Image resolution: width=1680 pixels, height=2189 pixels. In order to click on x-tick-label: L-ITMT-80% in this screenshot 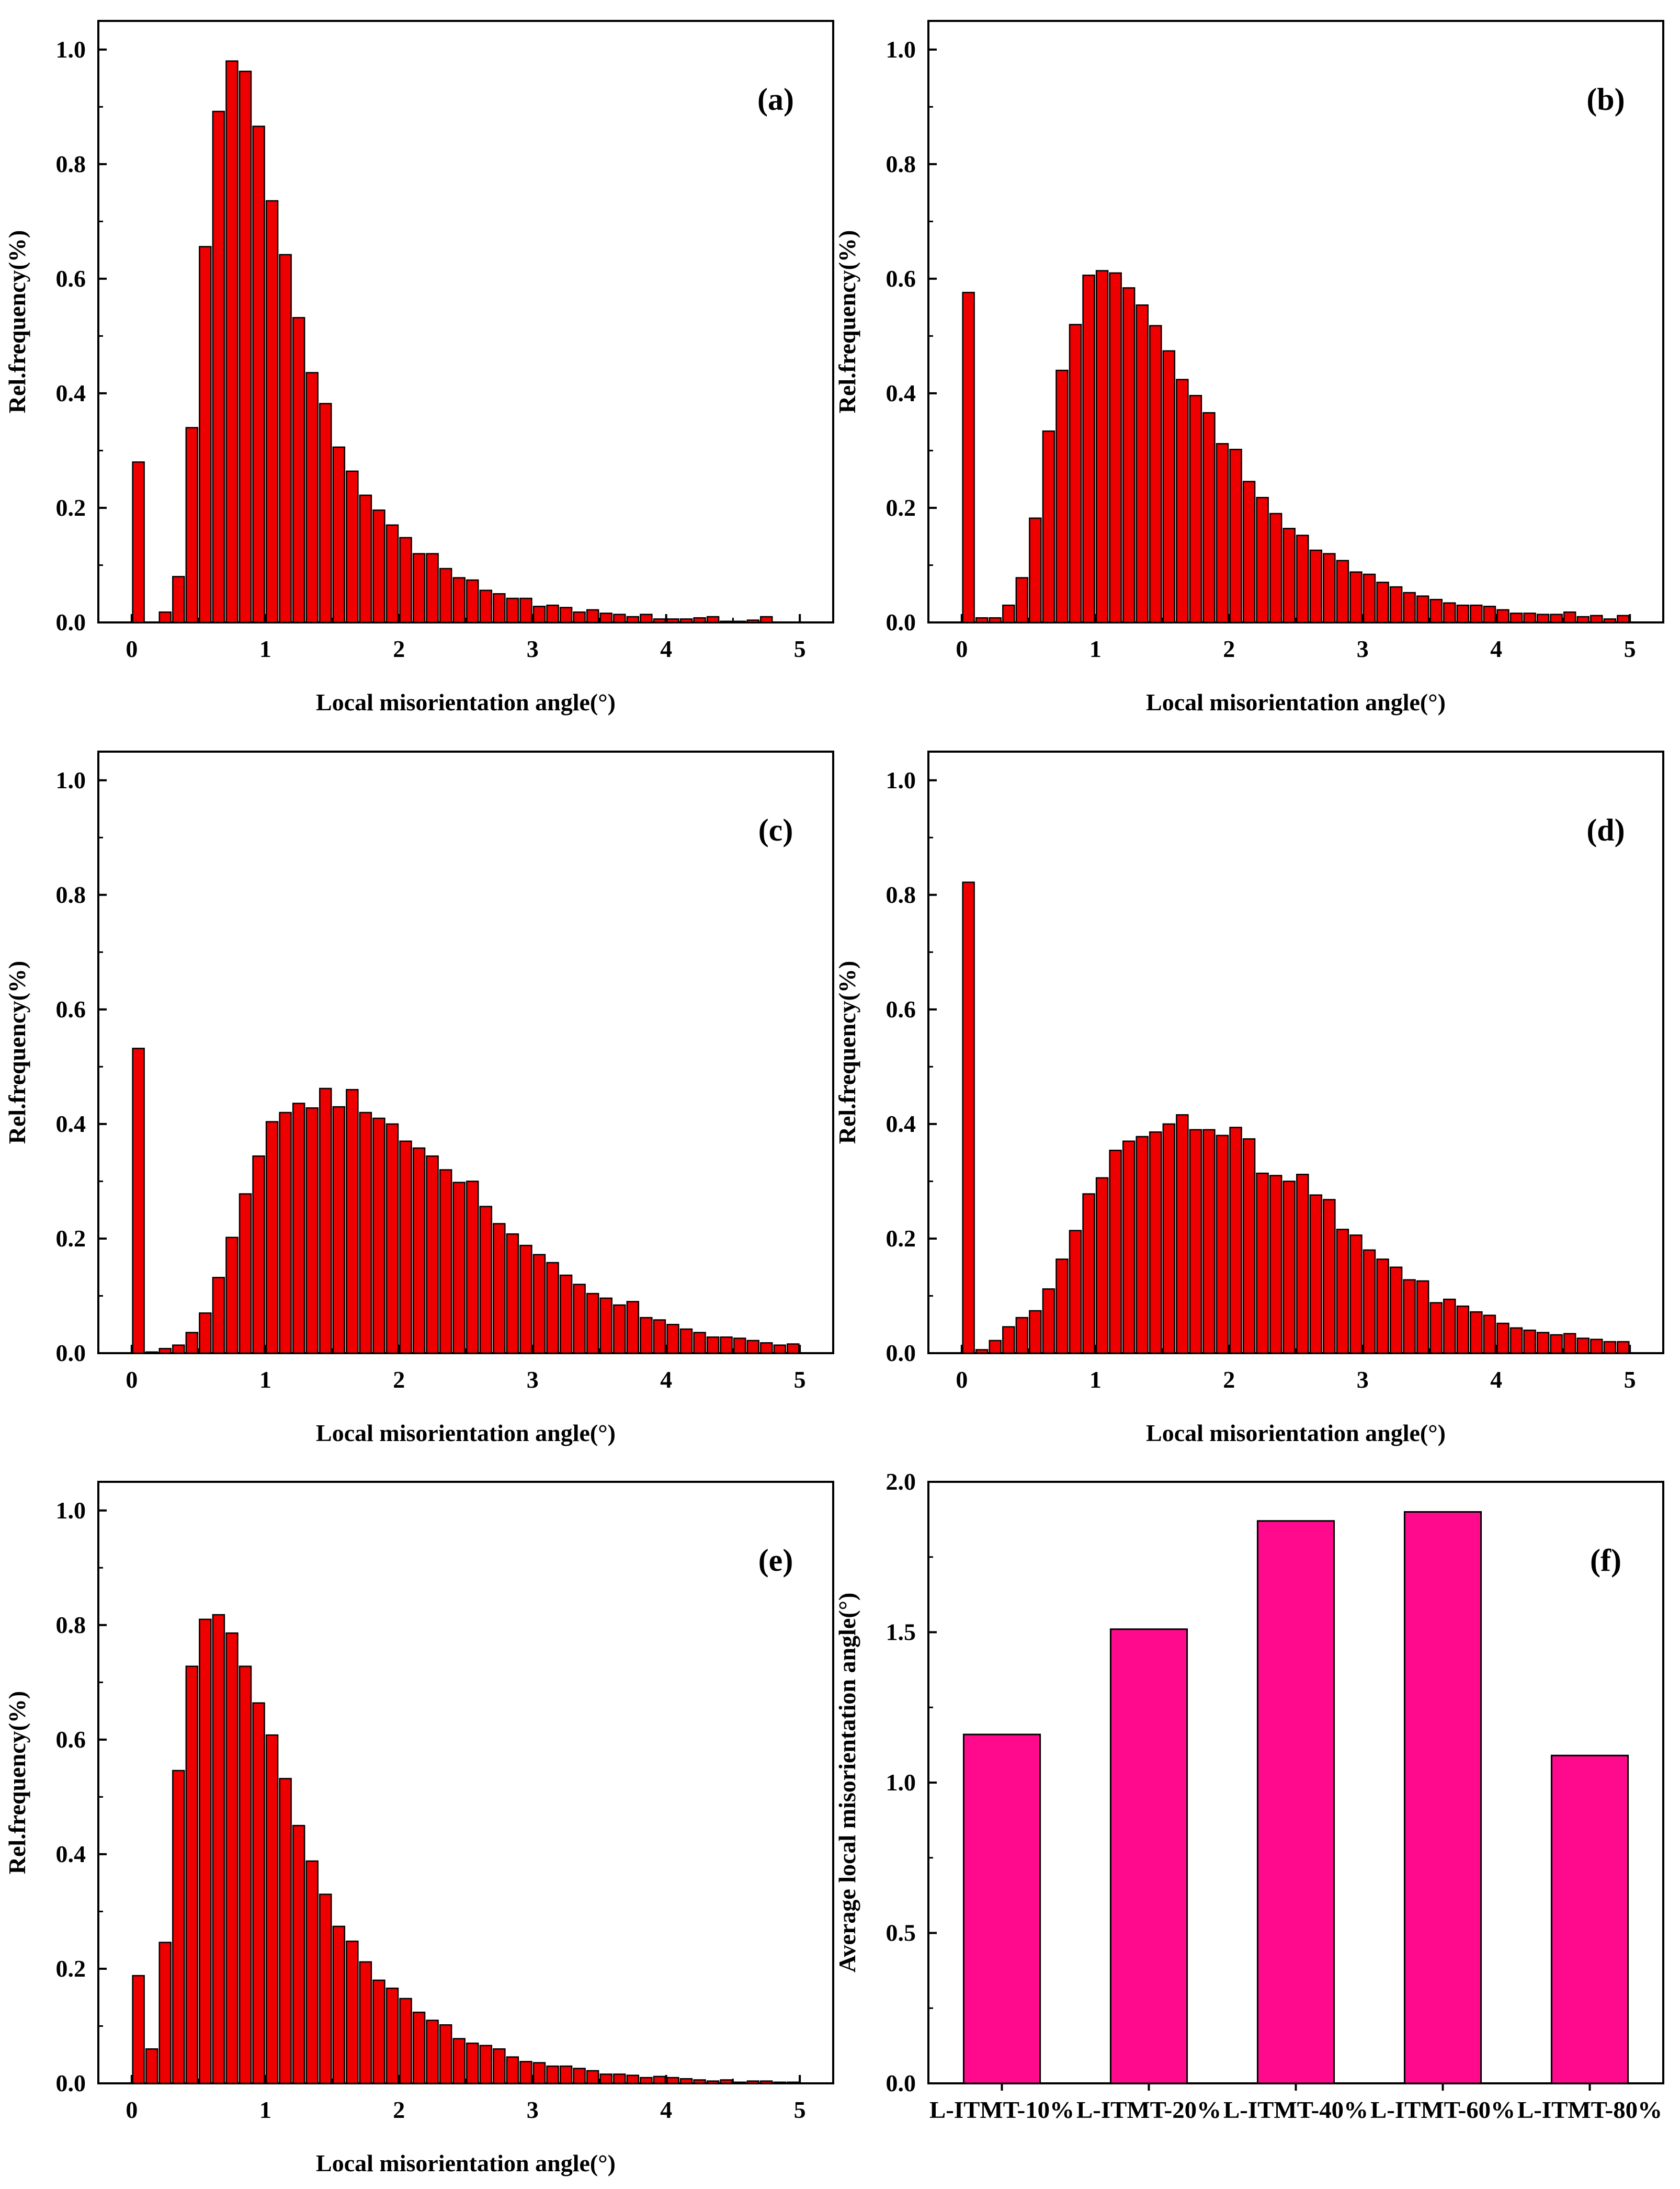, I will do `click(1589, 2109)`.